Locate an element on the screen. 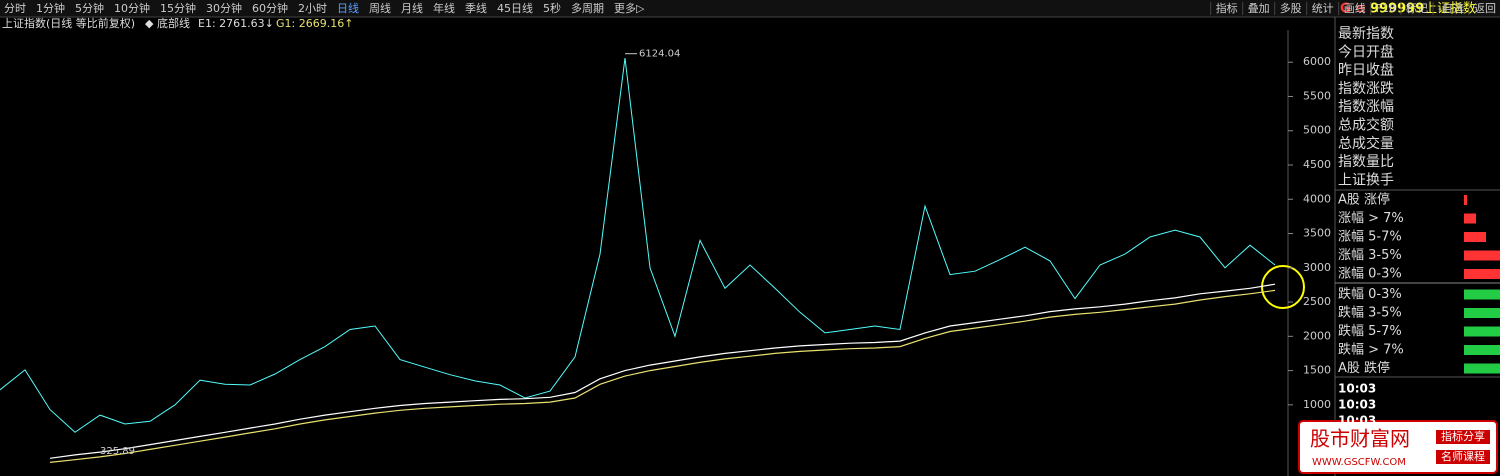  y-tick-label: 5000 is located at coordinates (1317, 130).